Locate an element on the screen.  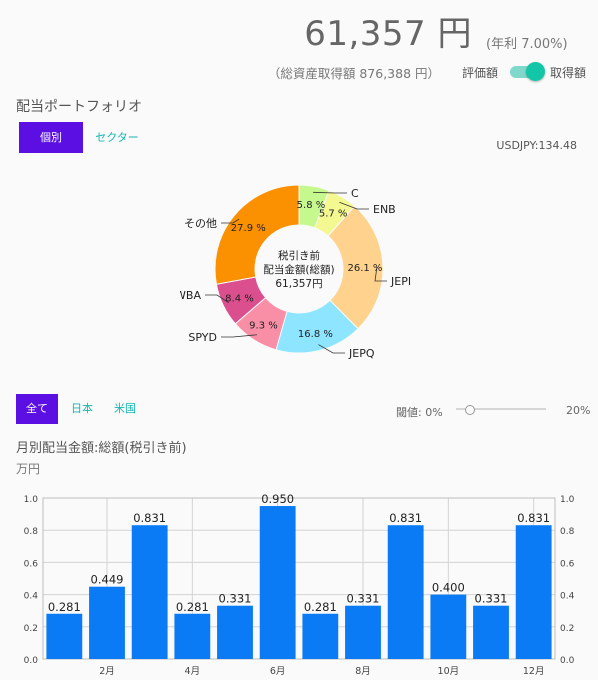
donut-value-label-2: 26.1 % is located at coordinates (364, 268).